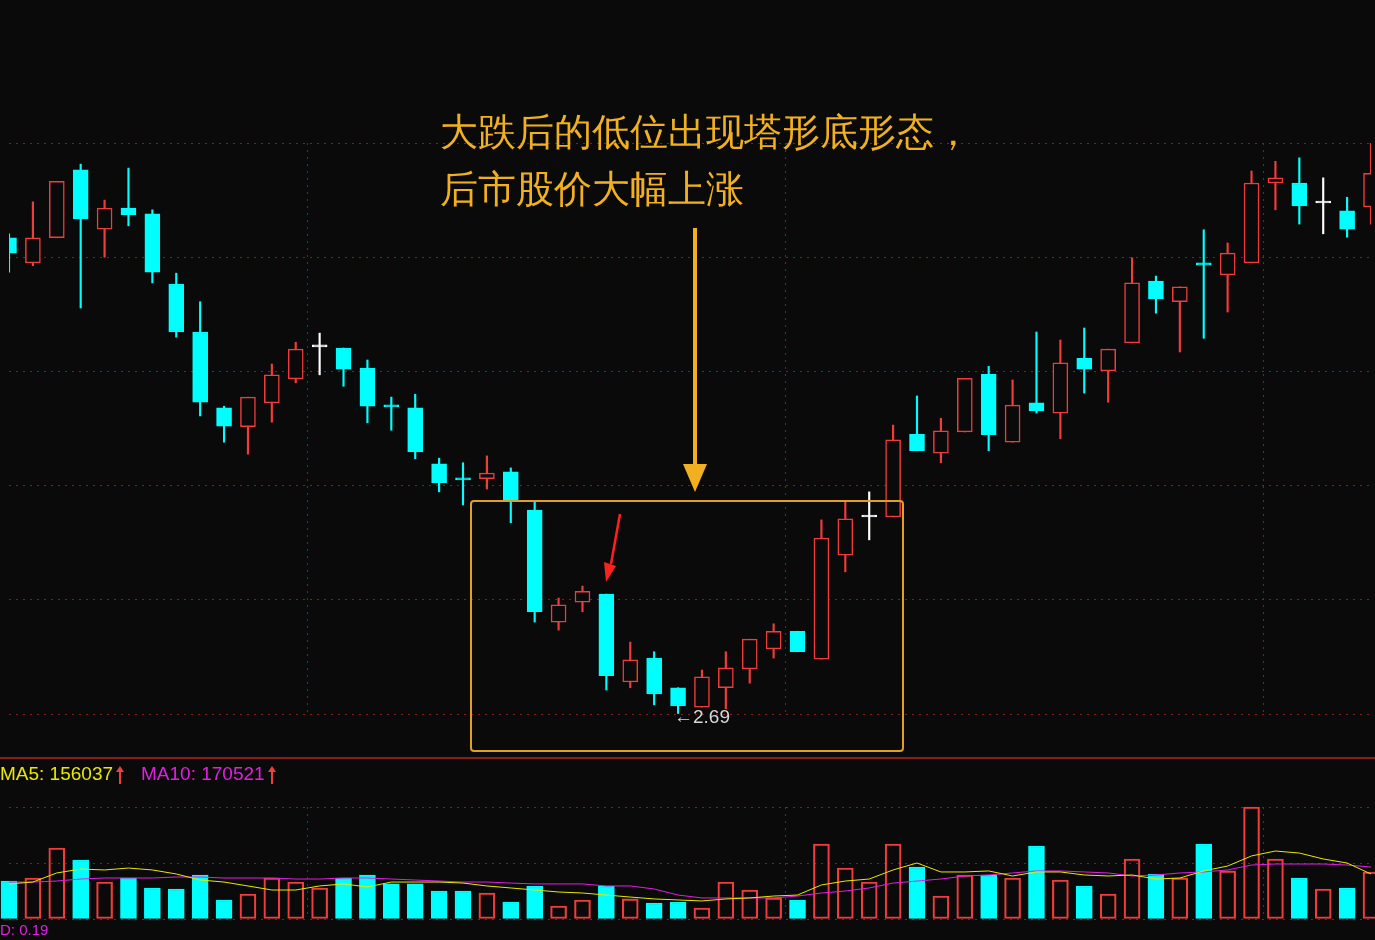  I want to click on text: MA5: 156037, so click(57, 773).